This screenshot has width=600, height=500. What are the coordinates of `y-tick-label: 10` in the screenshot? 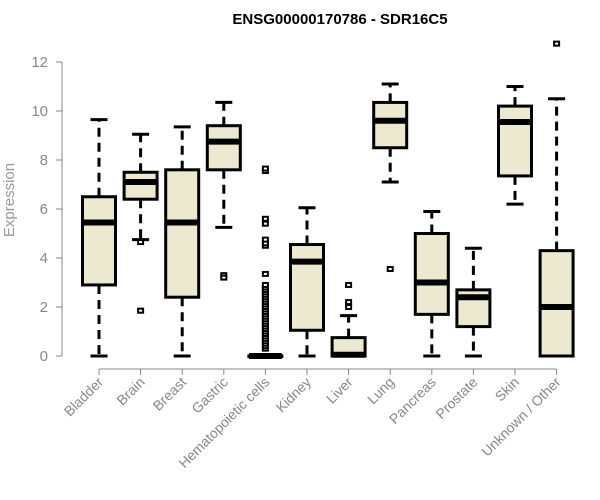 It's located at (39, 111).